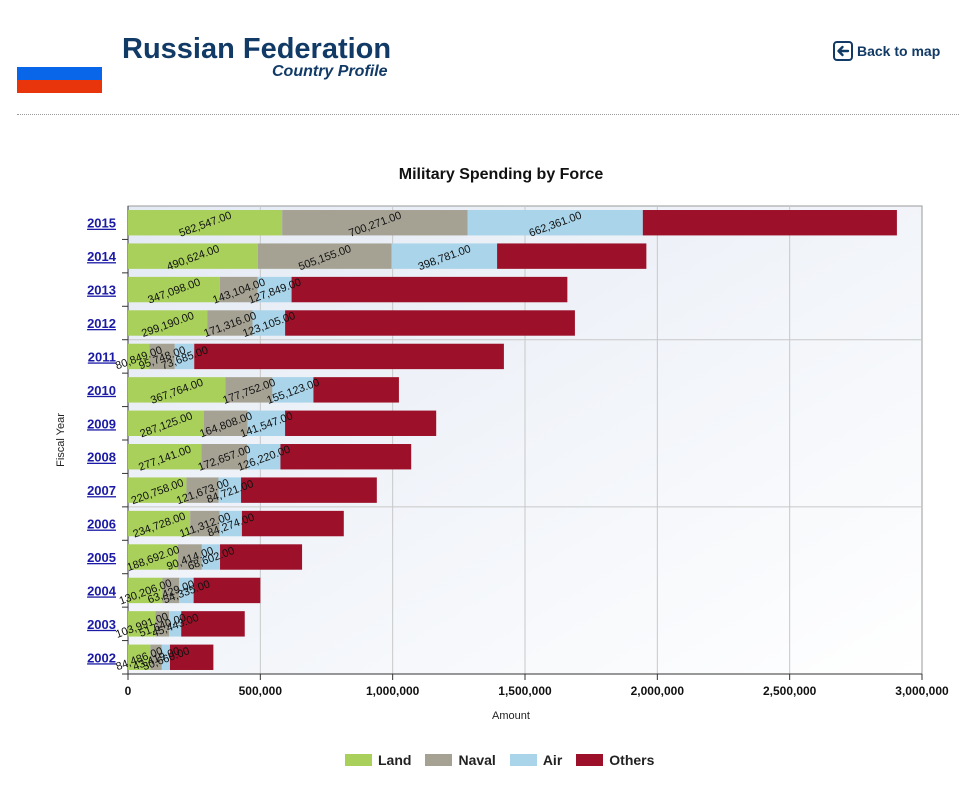 The height and width of the screenshot is (806, 976). Describe the element at coordinates (101, 557) in the screenshot. I see `fiscal-year-link: 2005` at that location.